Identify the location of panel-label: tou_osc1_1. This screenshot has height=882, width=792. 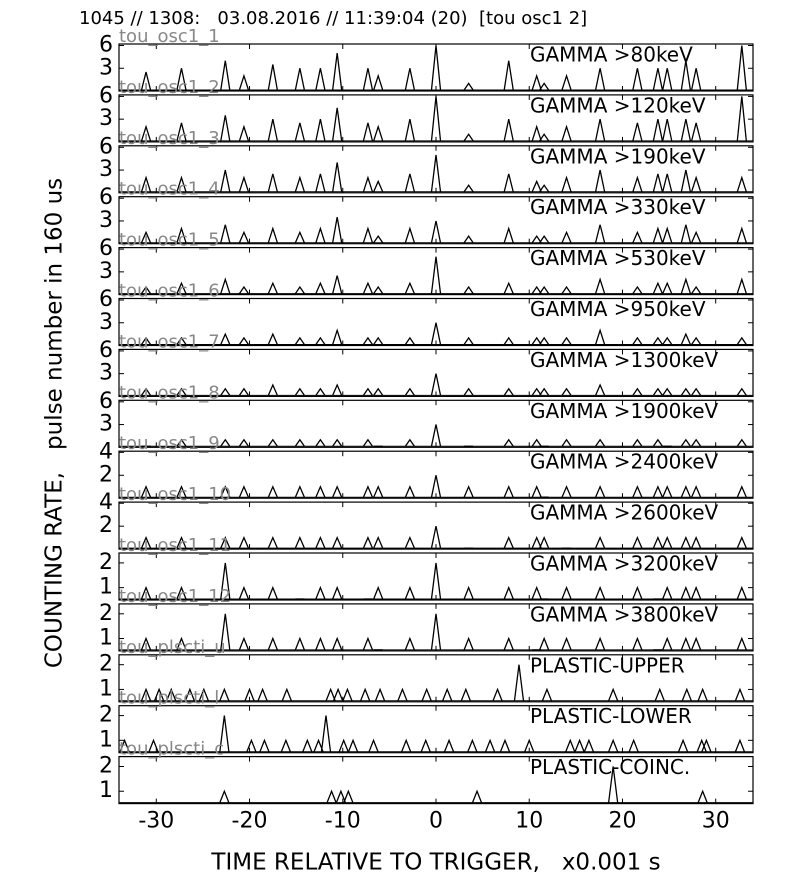
(169, 36).